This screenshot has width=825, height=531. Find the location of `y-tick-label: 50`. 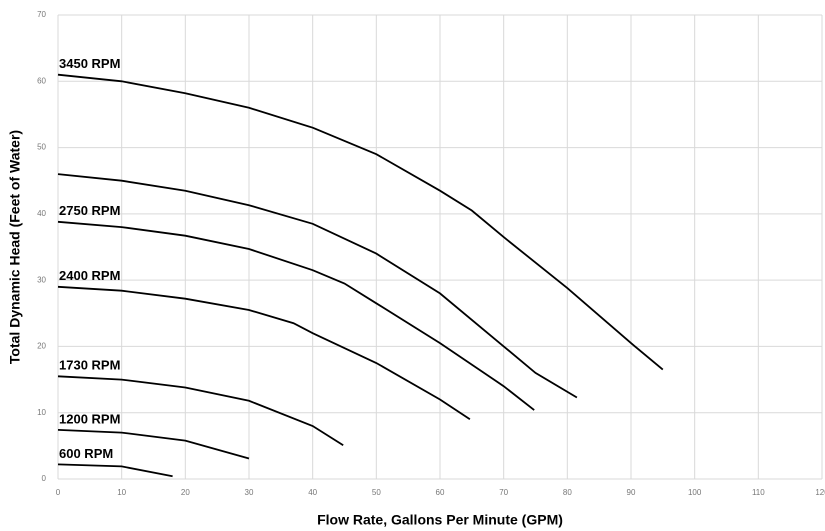

y-tick-label: 50 is located at coordinates (41, 147).